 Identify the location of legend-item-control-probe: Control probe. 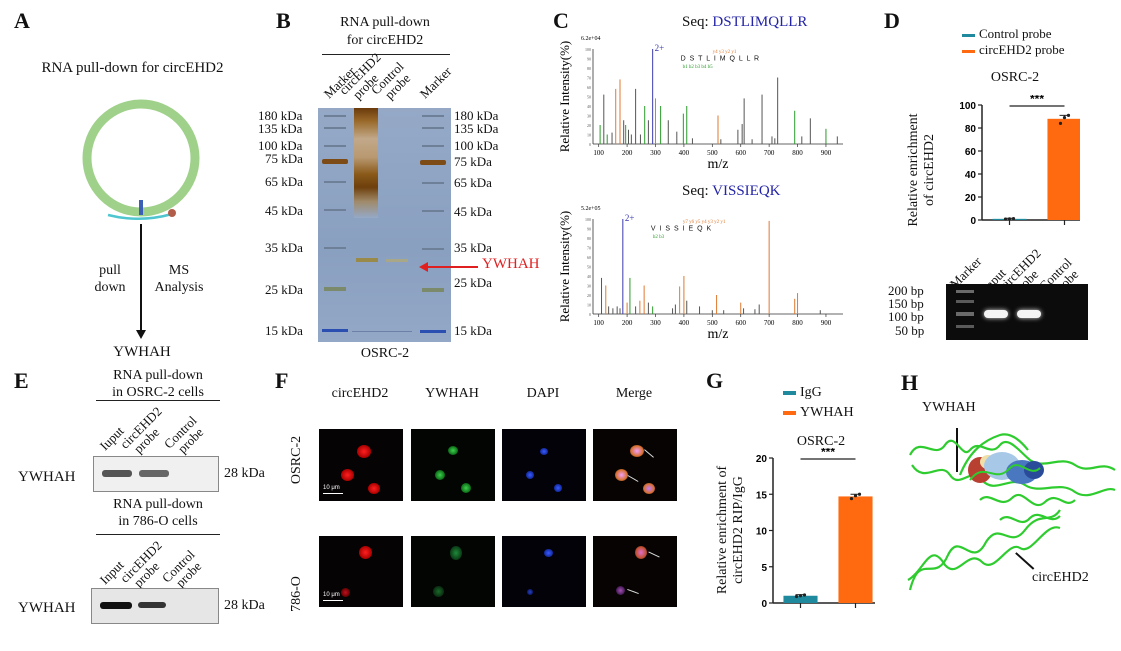
(1013, 34).